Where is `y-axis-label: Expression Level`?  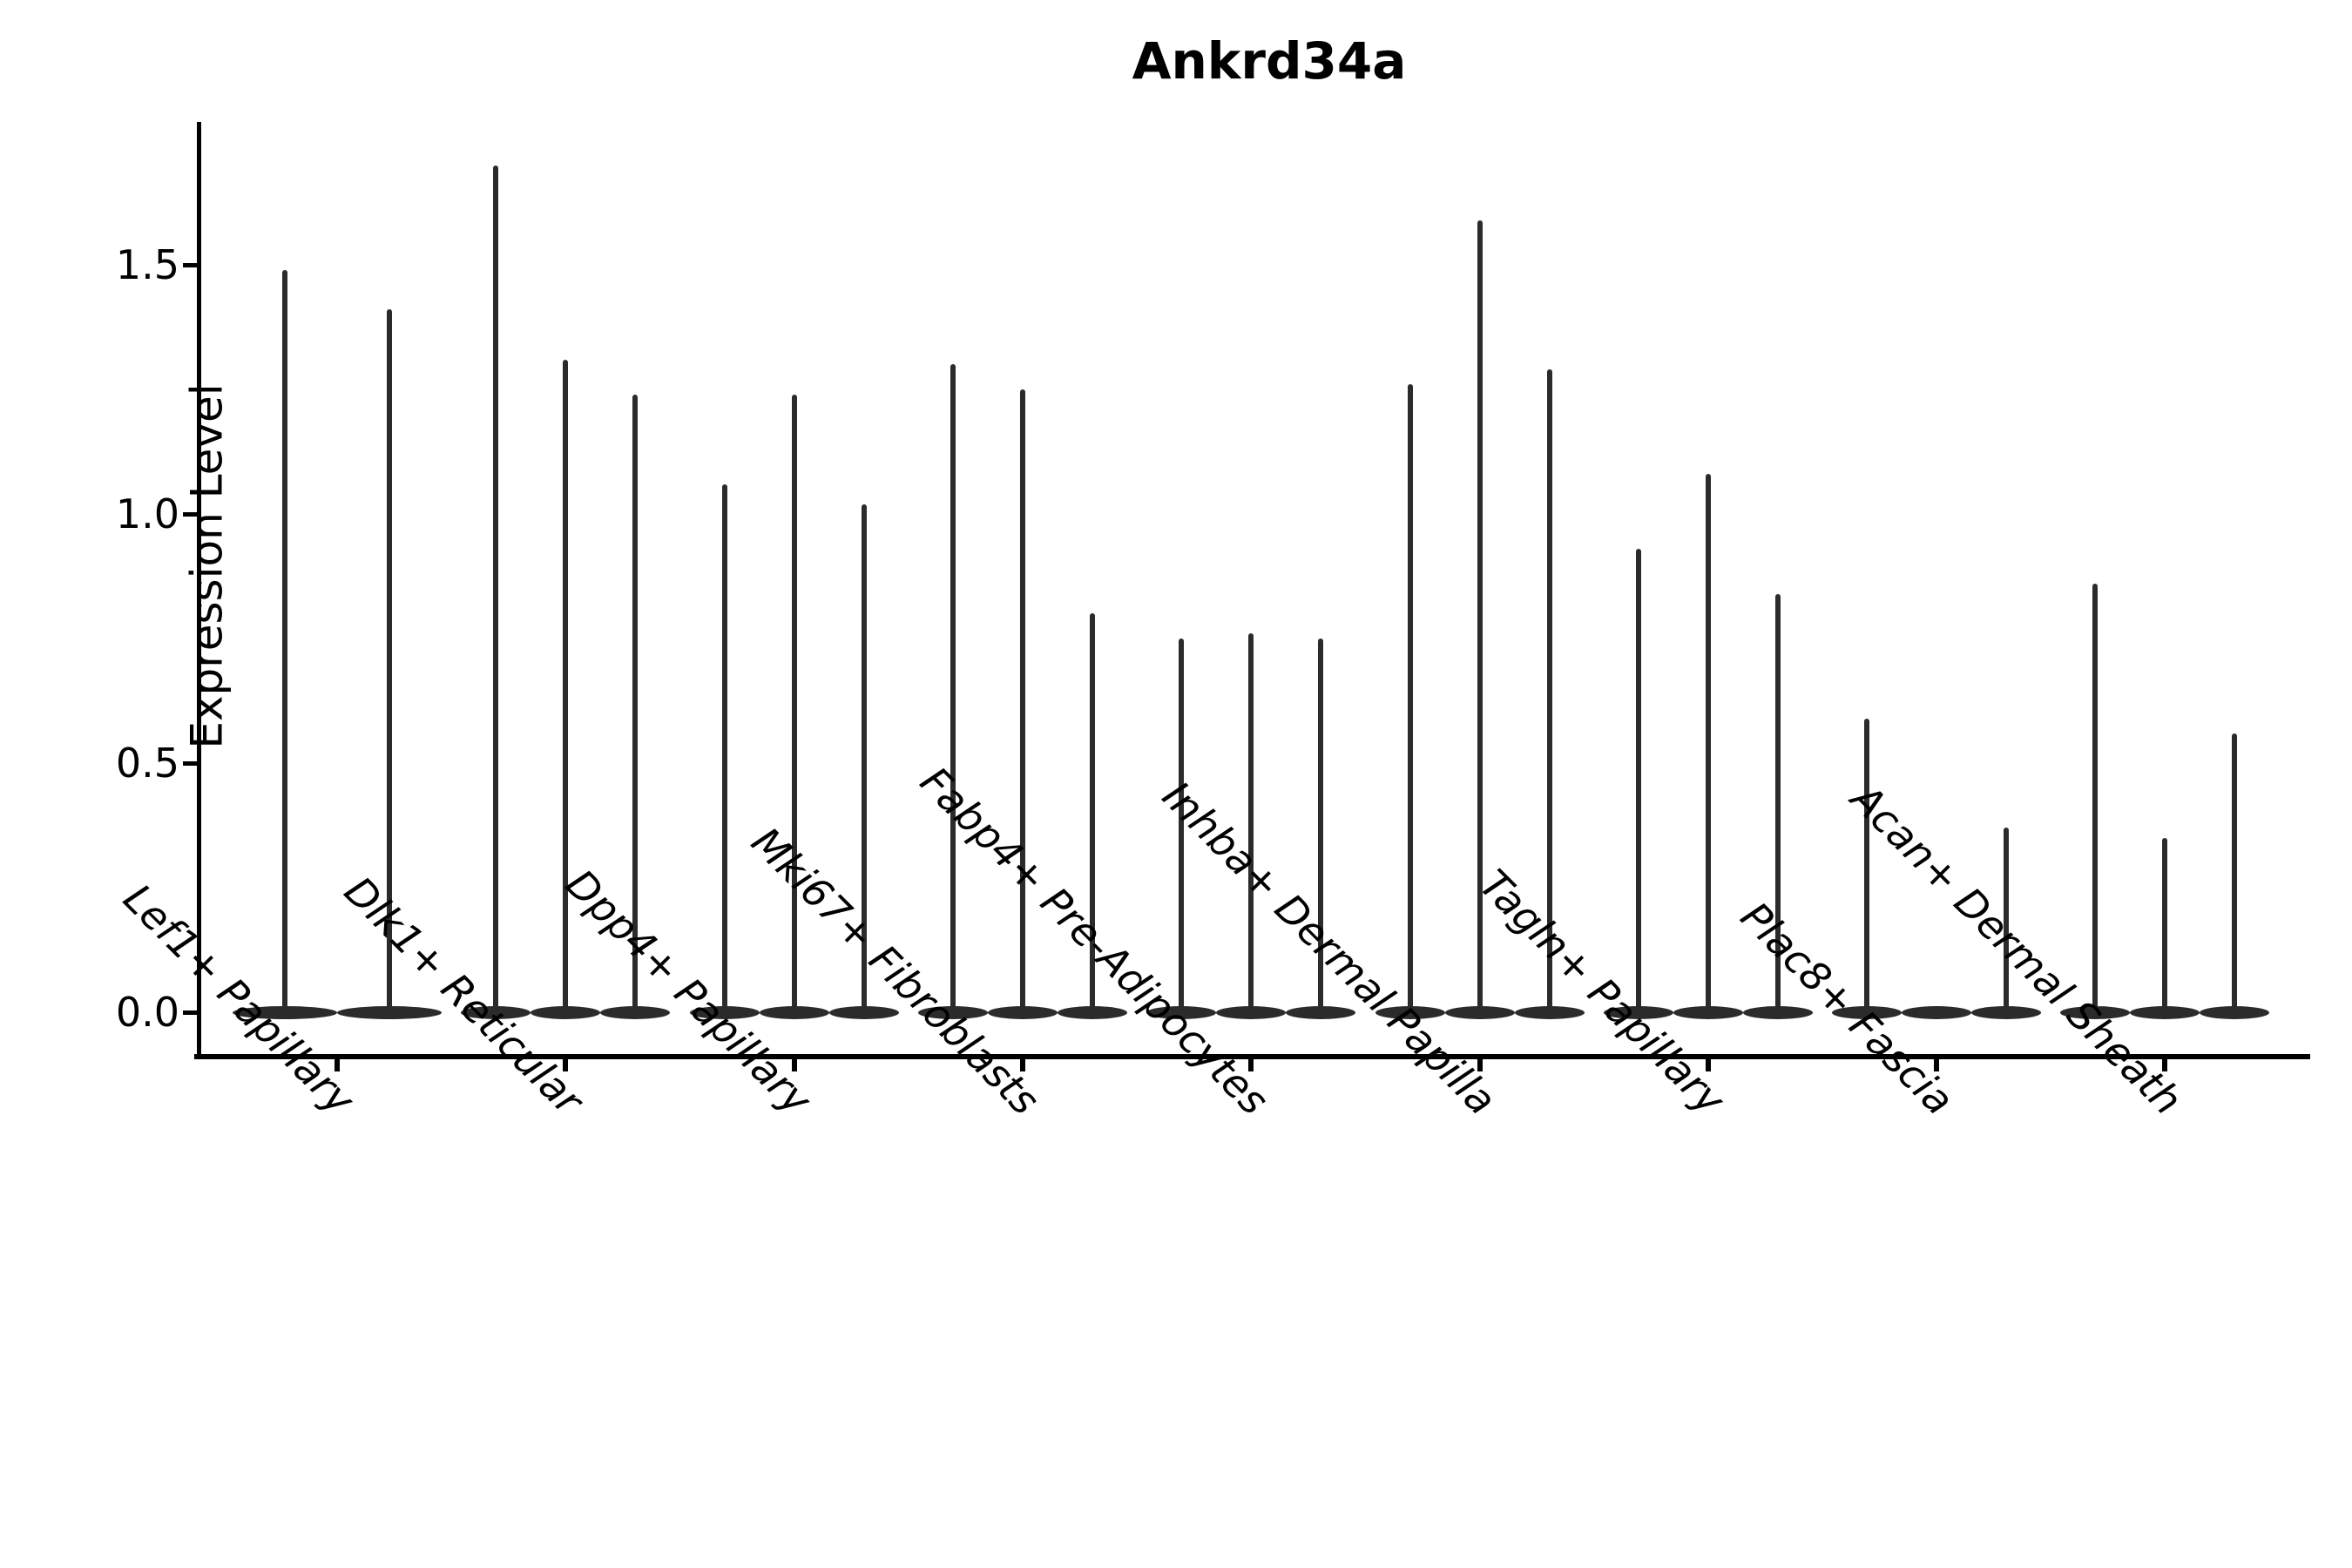
y-axis-label: Expression Level is located at coordinates (207, 566).